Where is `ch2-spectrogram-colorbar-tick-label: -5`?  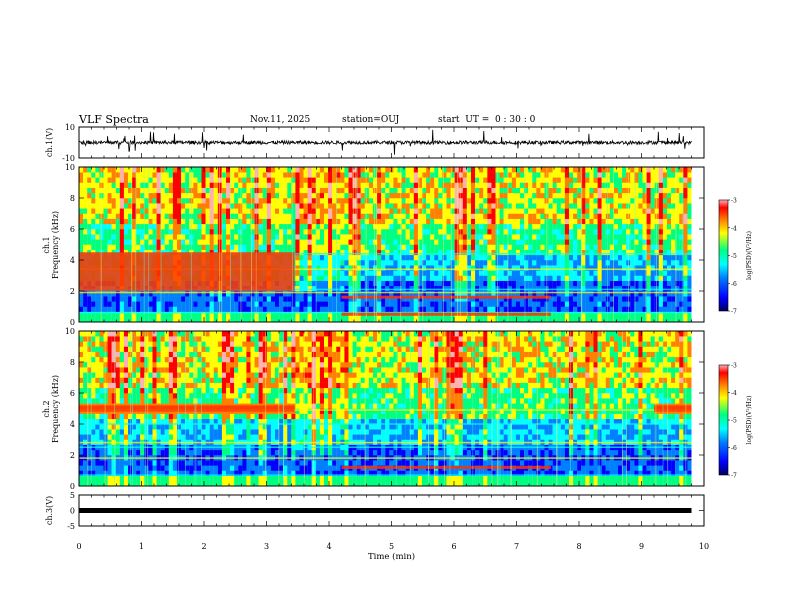 ch2-spectrogram-colorbar-tick-label: -5 is located at coordinates (734, 421).